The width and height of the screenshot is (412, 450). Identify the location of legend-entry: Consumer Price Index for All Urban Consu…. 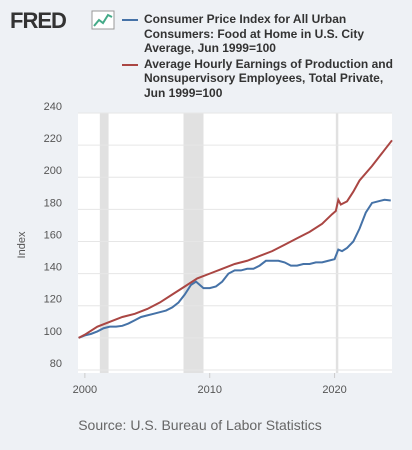
(262, 34).